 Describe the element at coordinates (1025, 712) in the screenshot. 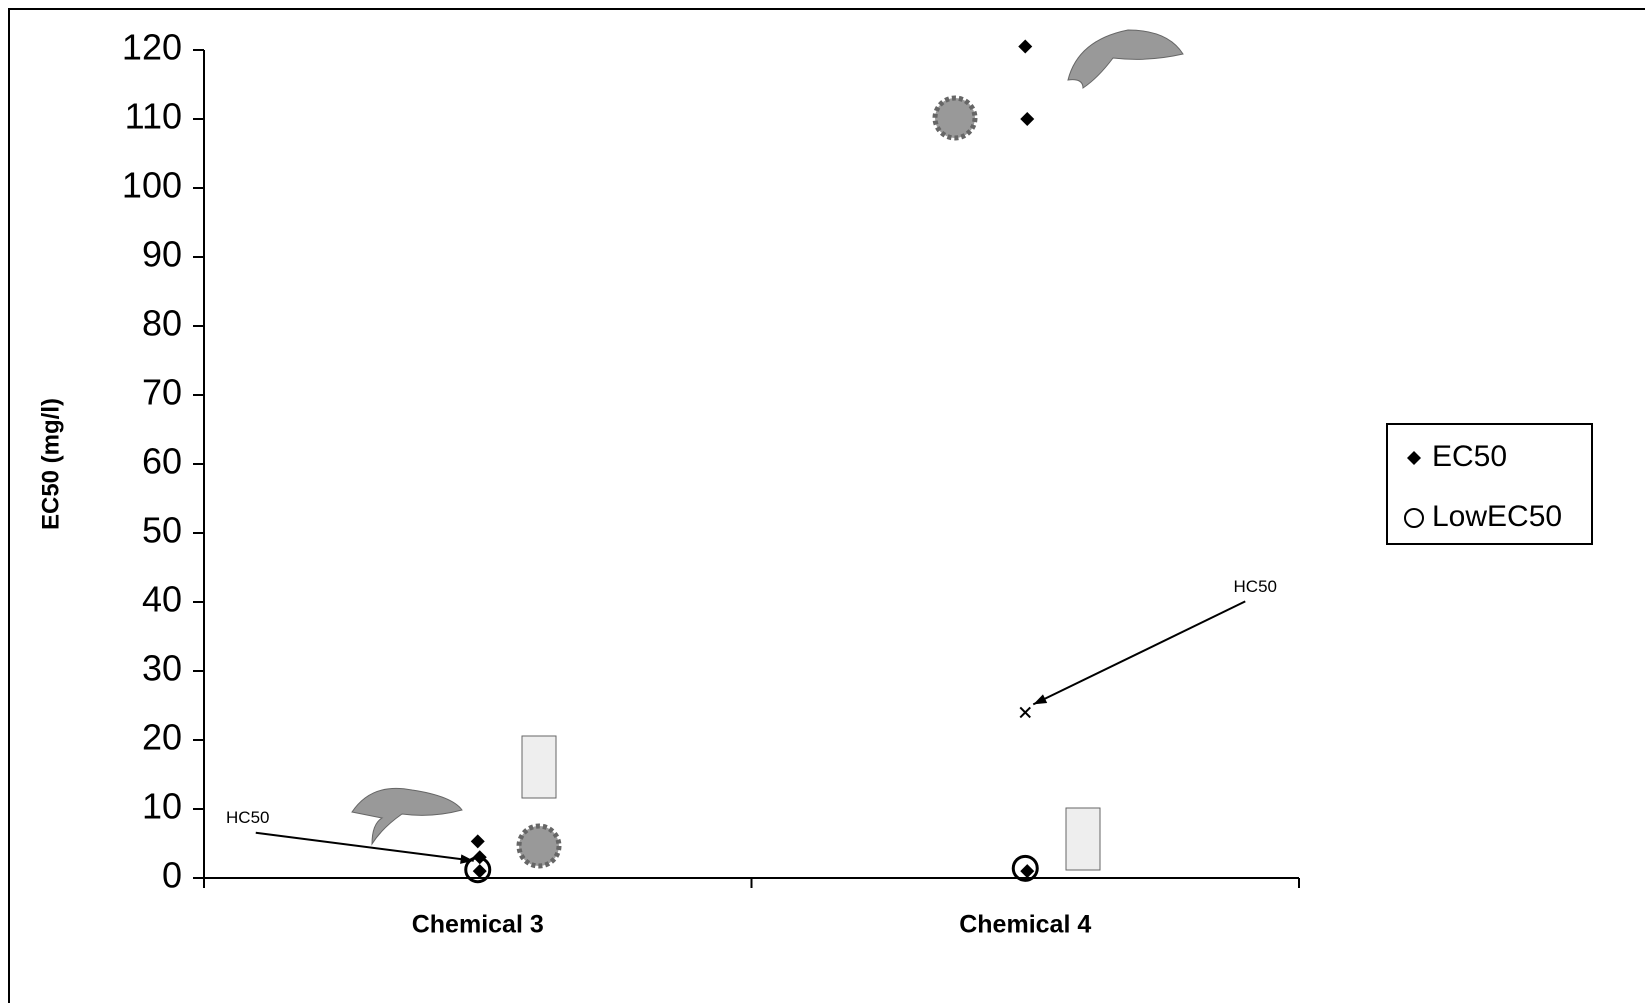

I see `hc50-x` at that location.